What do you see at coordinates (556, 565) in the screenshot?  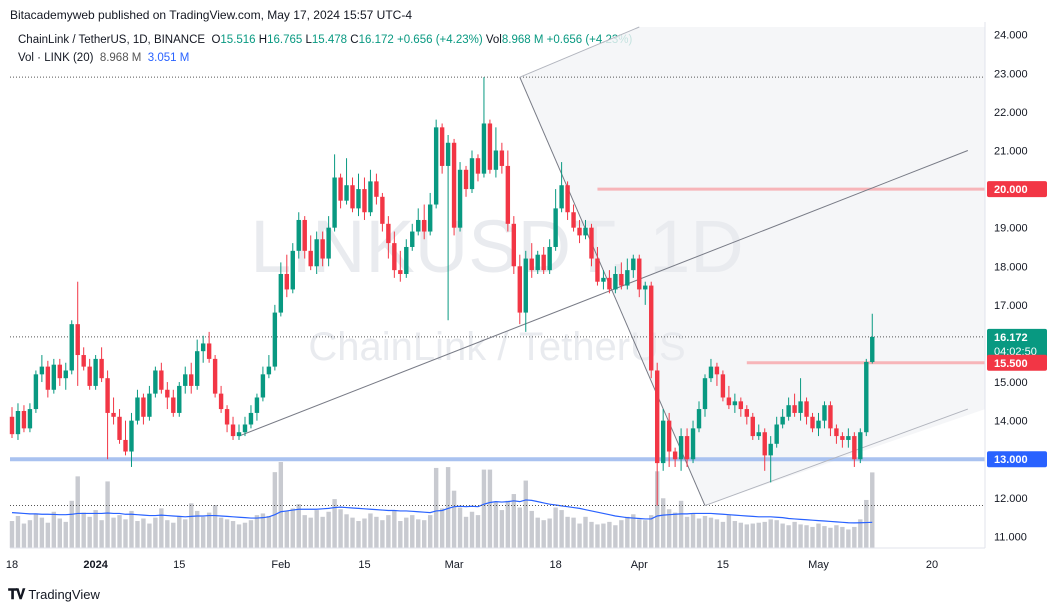 I see `time-tick-label: 18` at bounding box center [556, 565].